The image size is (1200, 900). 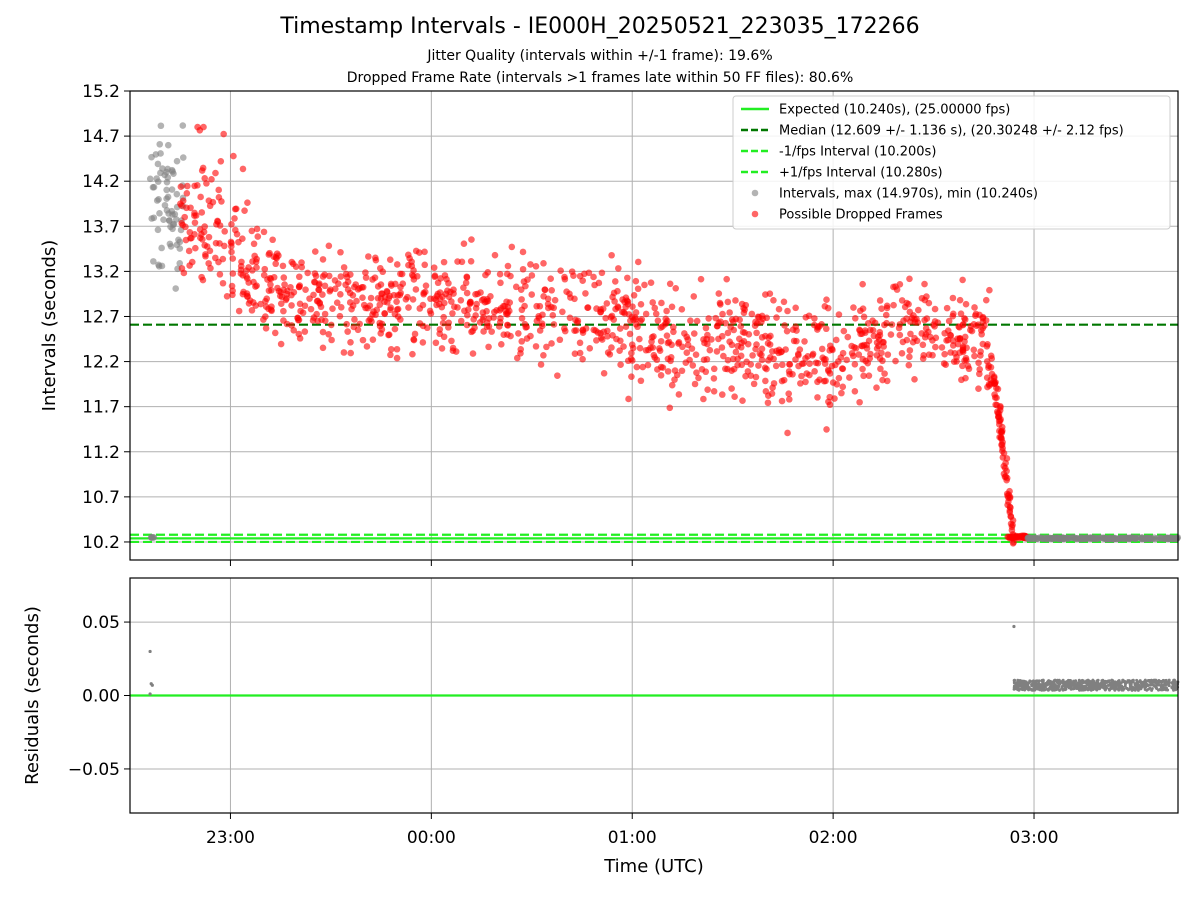 I want to click on y-tick-label: 11.2, so click(x=101, y=453).